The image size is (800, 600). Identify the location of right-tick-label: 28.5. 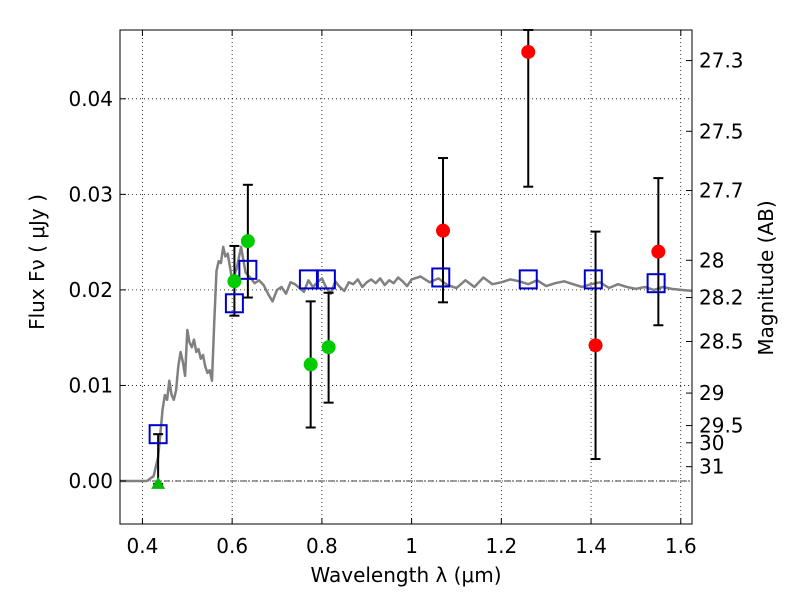
(721, 341).